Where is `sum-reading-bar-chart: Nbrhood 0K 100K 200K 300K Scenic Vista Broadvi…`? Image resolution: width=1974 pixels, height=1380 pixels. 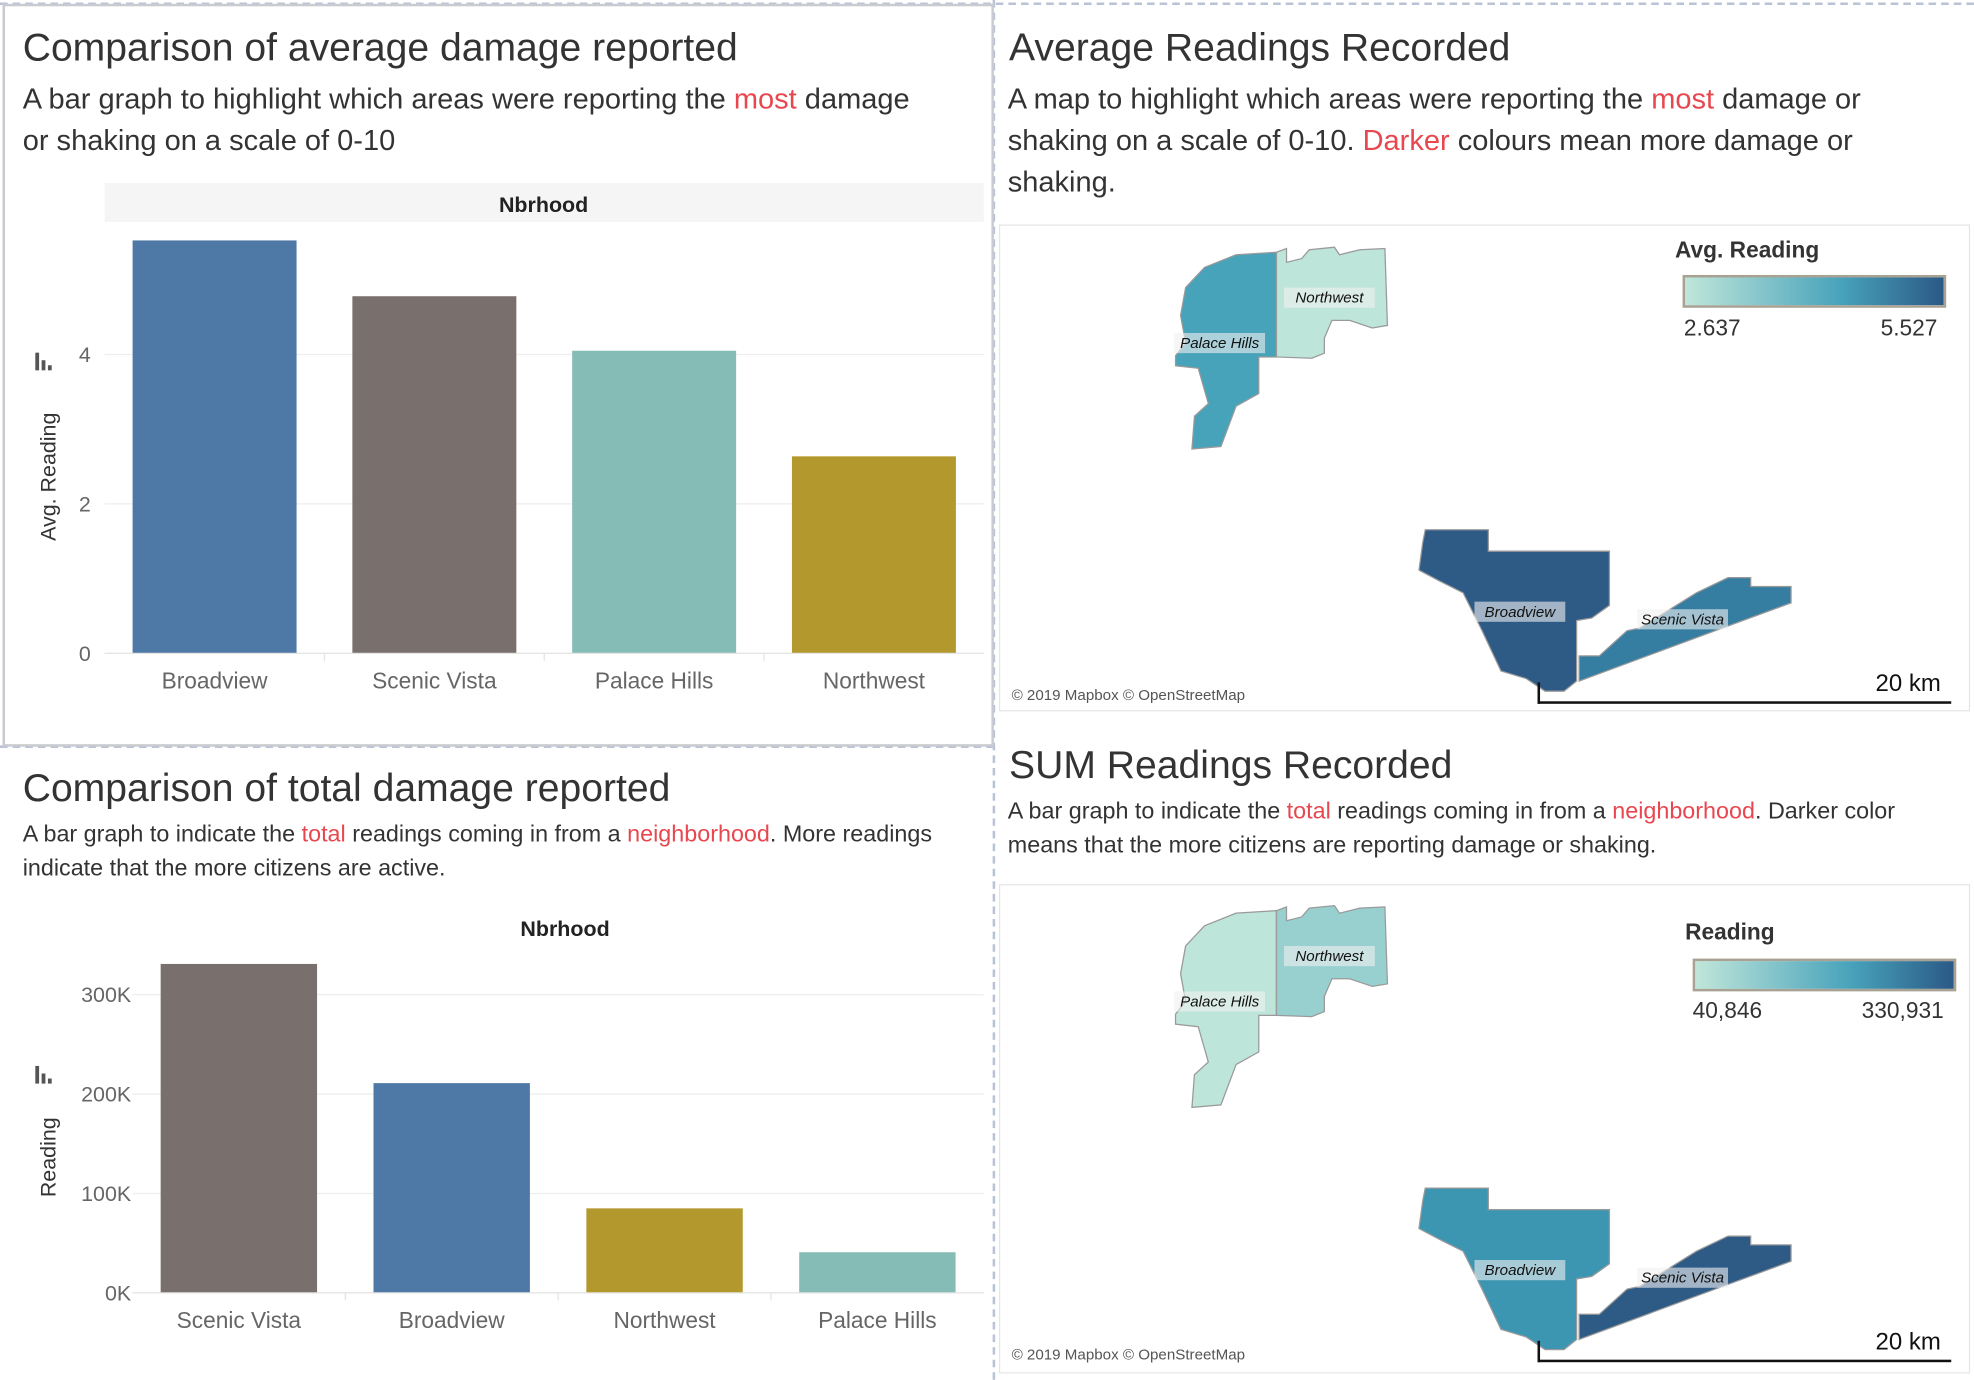 sum-reading-bar-chart: Nbrhood 0K 100K 200K 300K Scenic Vista Broadvi… is located at coordinates (509, 1125).